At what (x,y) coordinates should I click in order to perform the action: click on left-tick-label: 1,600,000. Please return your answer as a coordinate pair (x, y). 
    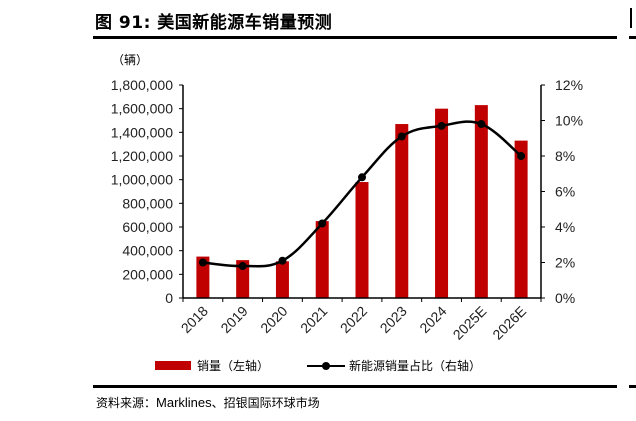
    Looking at the image, I should click on (142, 109).